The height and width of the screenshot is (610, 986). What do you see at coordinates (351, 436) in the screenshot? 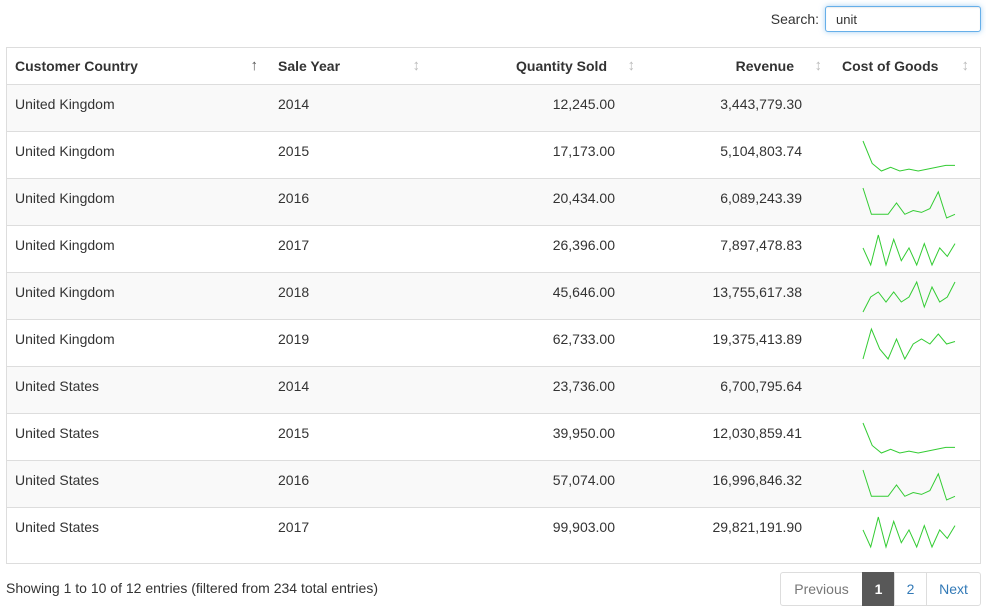
I see `cell-year: 2015` at bounding box center [351, 436].